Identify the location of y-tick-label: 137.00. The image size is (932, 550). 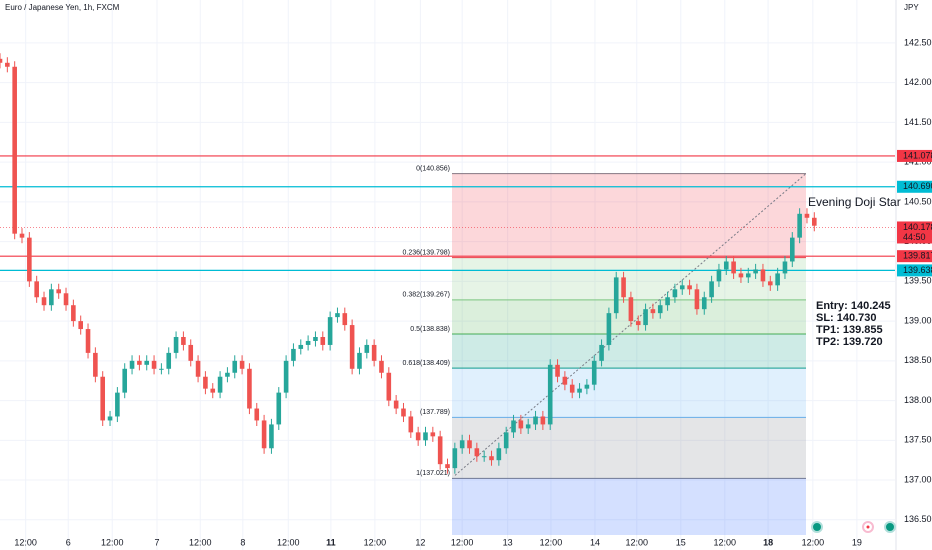
(918, 479).